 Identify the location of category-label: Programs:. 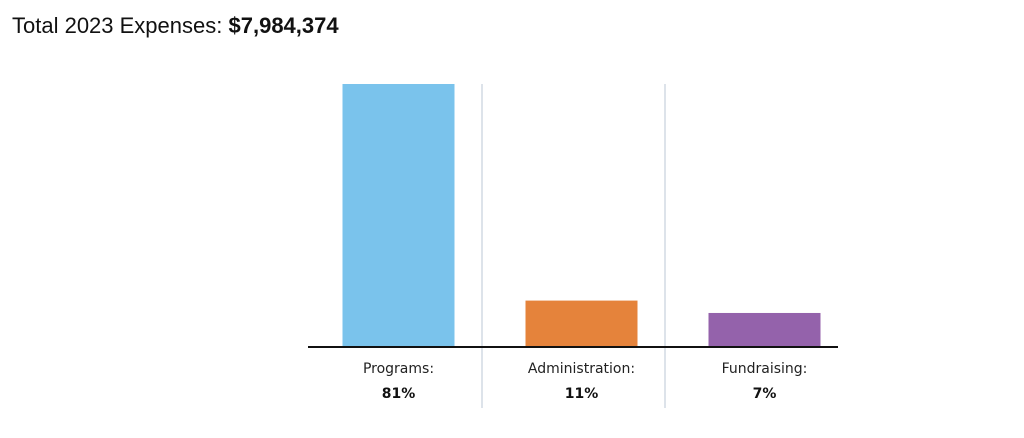
(398, 369).